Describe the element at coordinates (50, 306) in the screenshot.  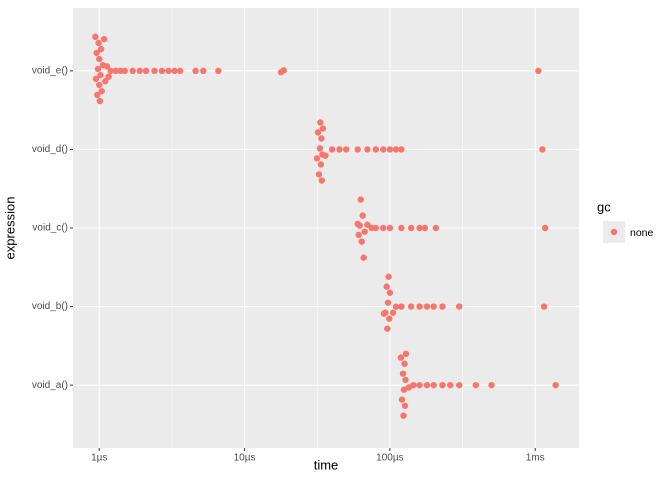
I see `y-tick-label: void_b()` at that location.